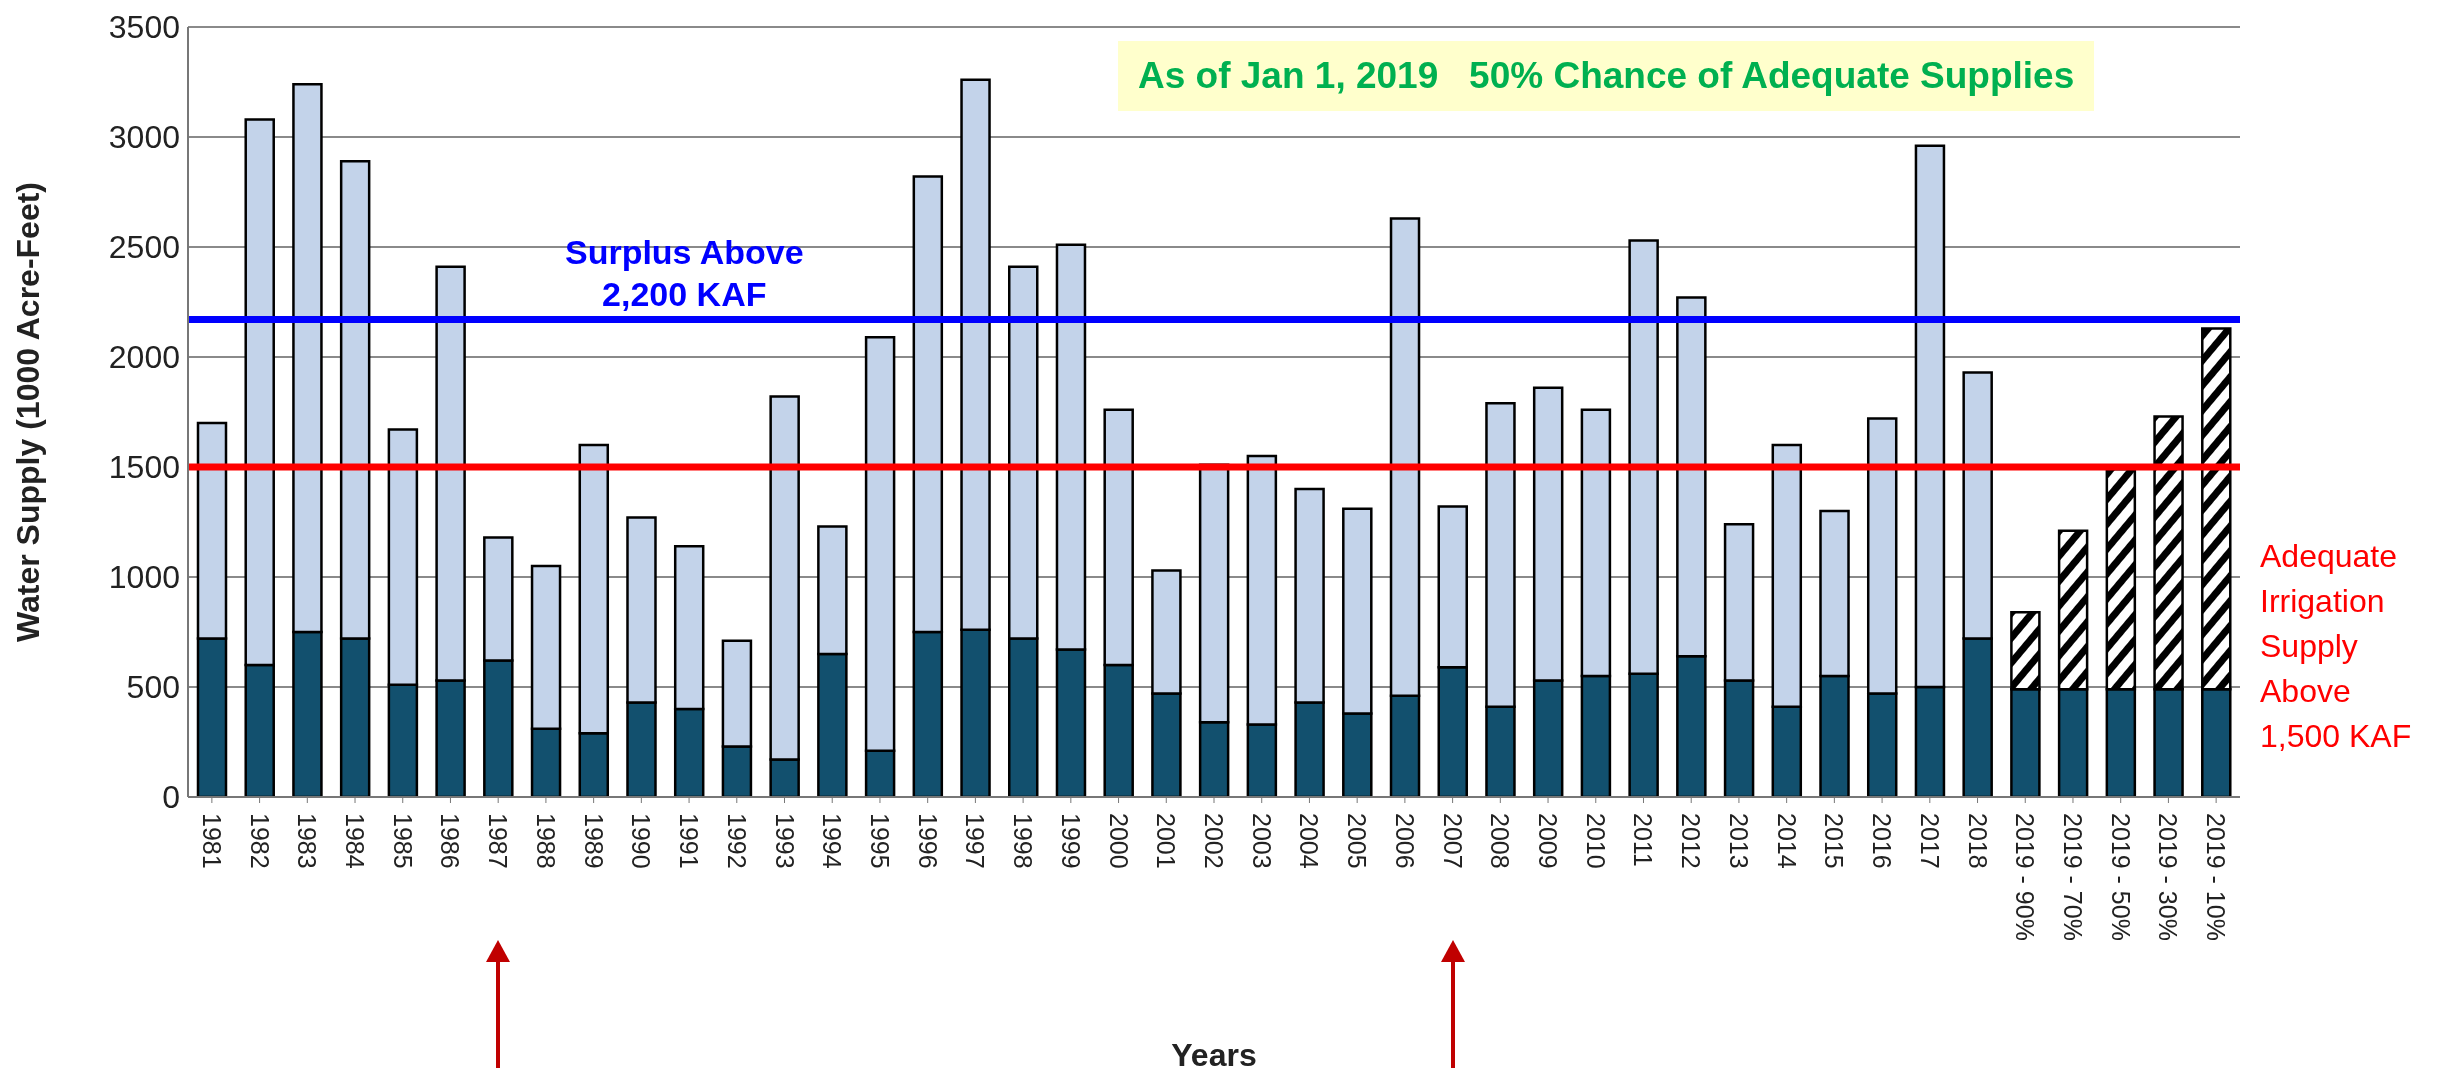 This screenshot has height=1074, width=2453. Describe the element at coordinates (153, 687) in the screenshot. I see `y-tick-label: 500` at that location.